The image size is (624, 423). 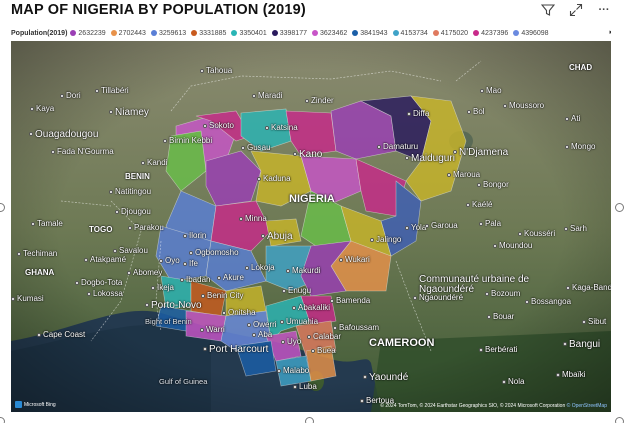 I want to click on legend-item: 4153734, so click(x=410, y=33).